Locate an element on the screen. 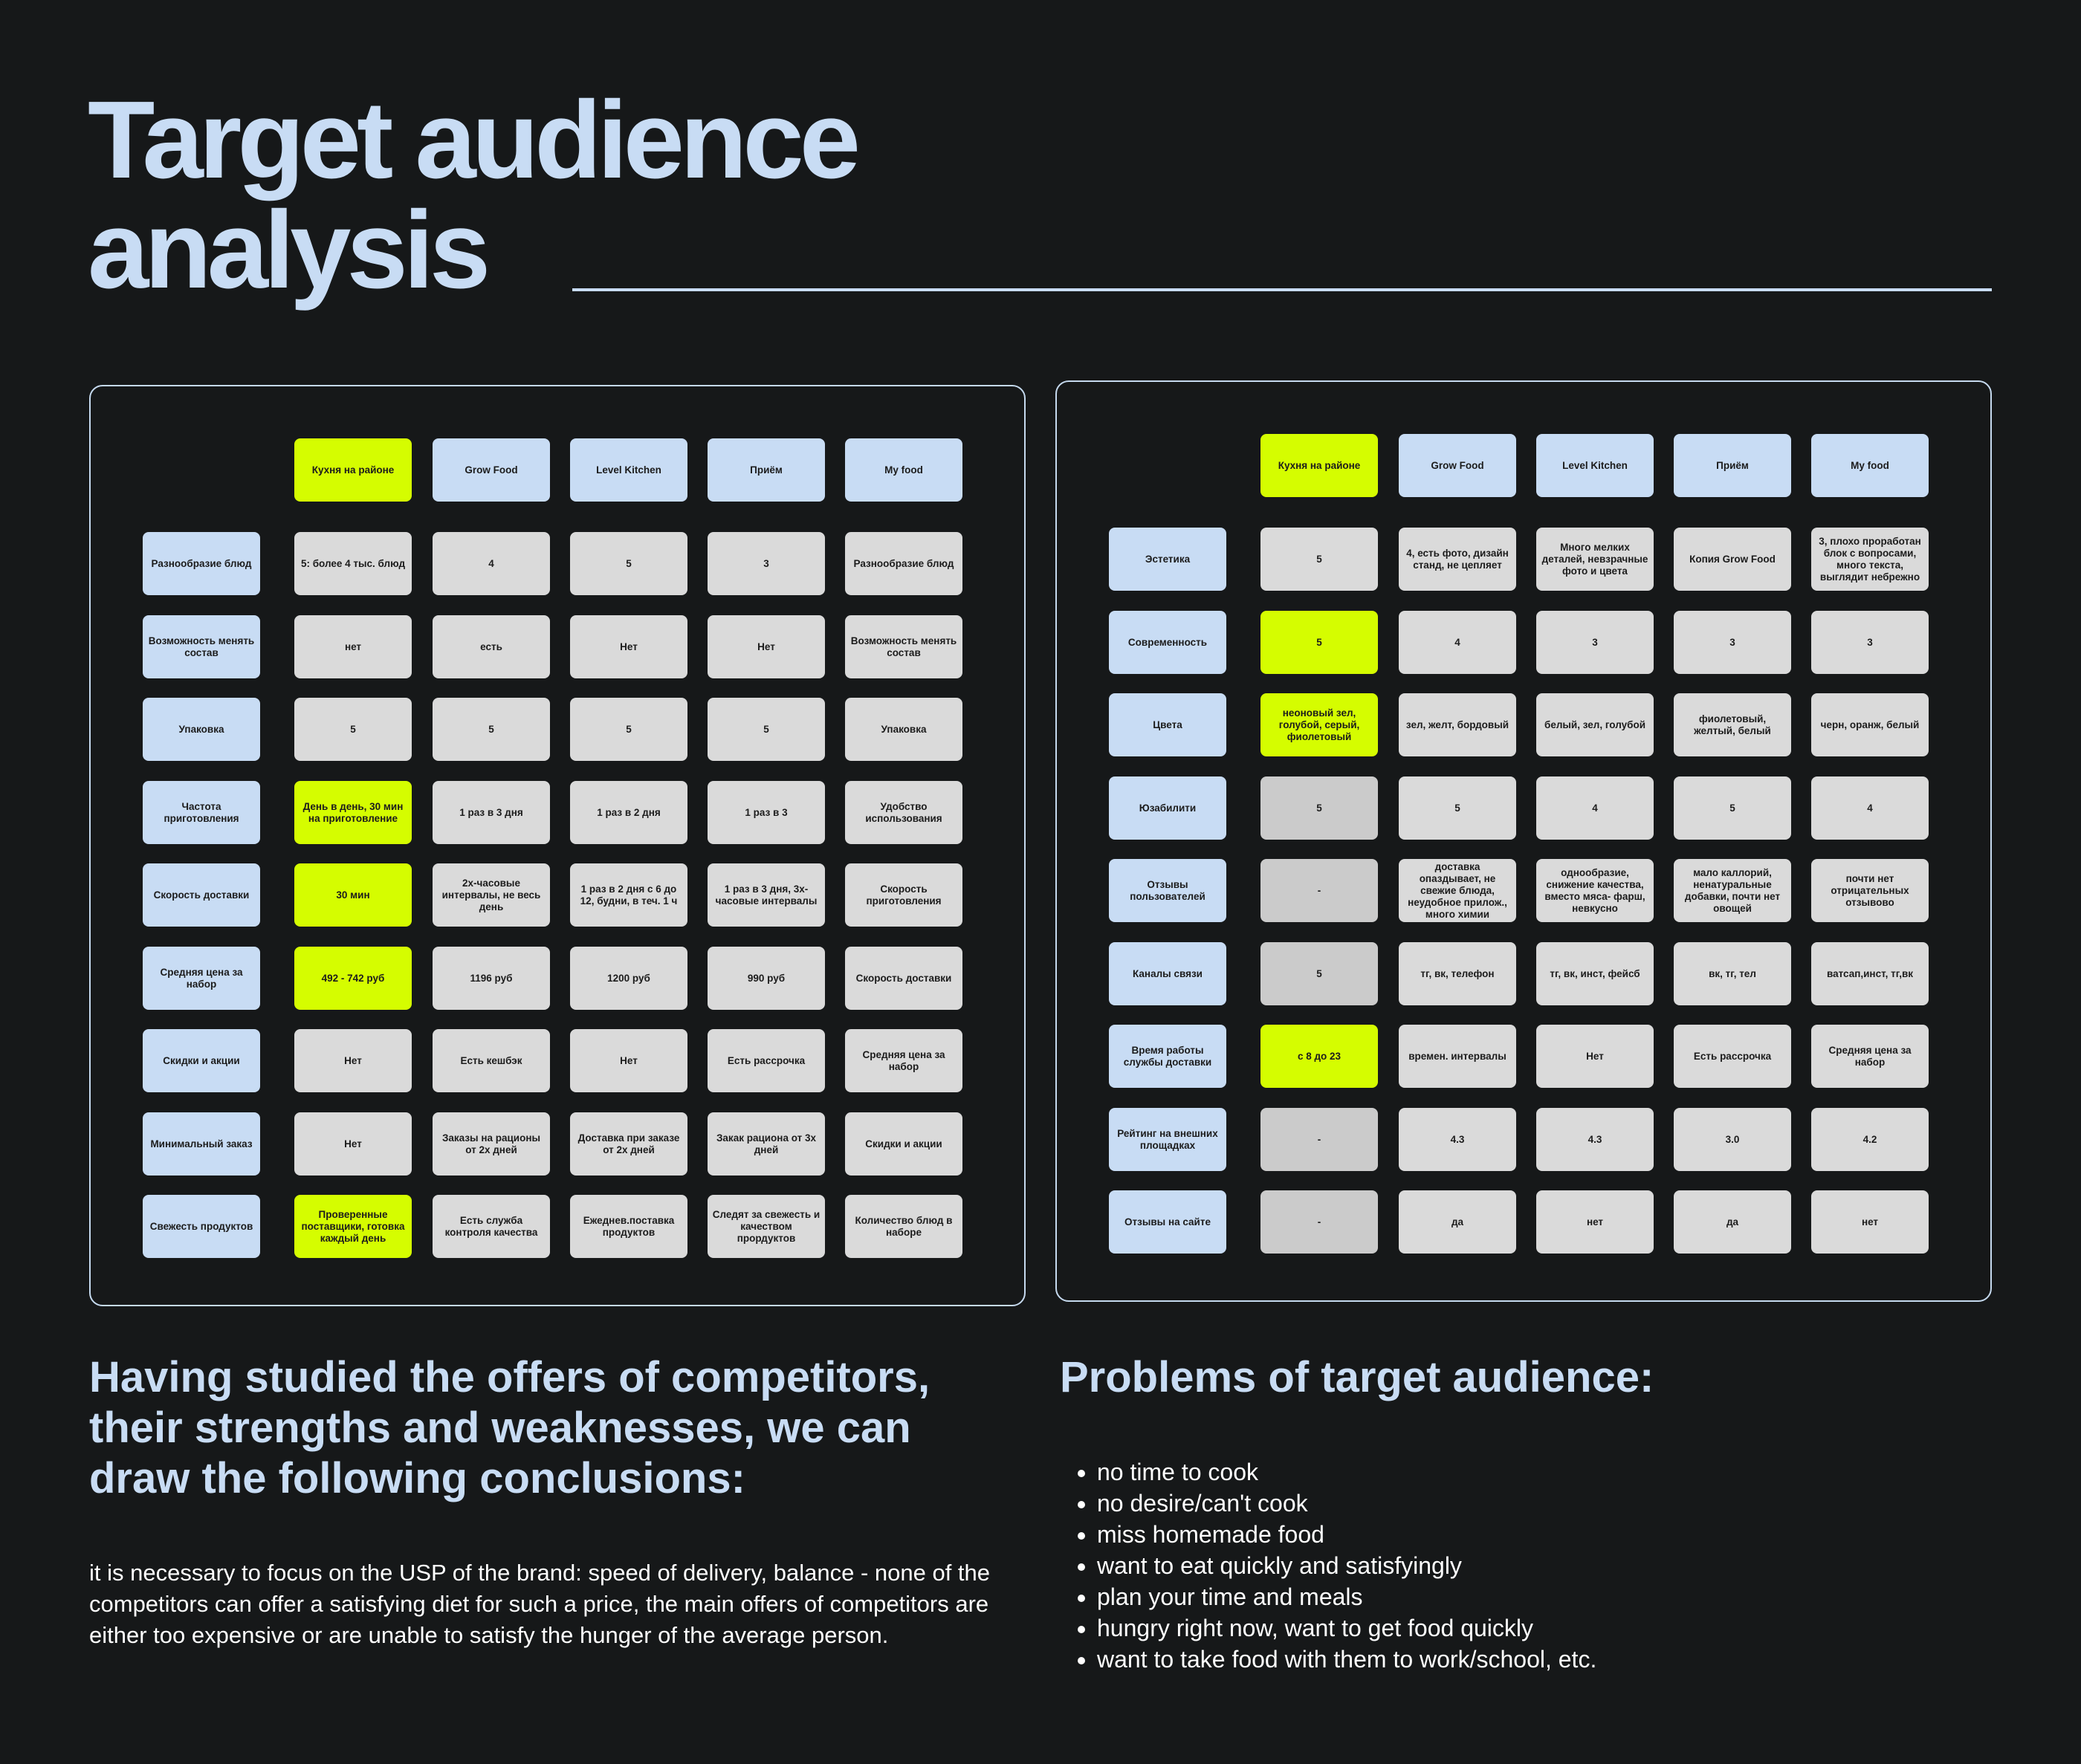  title-line-2: analysis is located at coordinates (289, 250).